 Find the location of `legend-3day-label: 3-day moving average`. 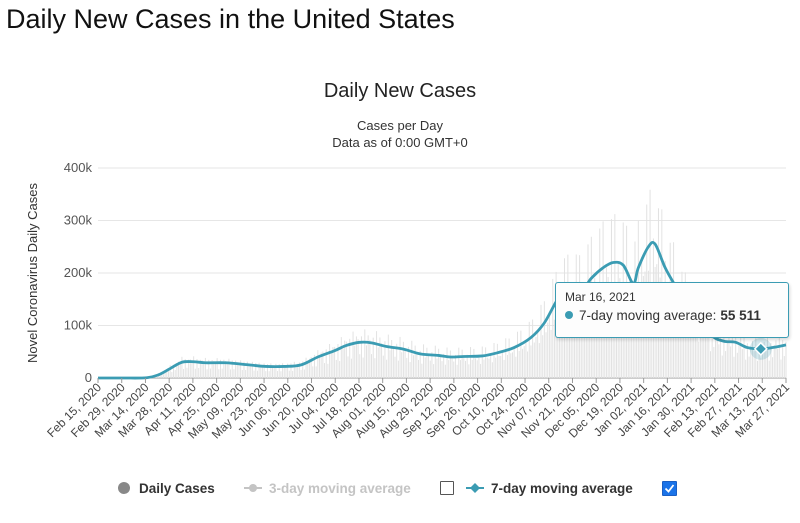

legend-3day-label: 3-day moving average is located at coordinates (340, 488).